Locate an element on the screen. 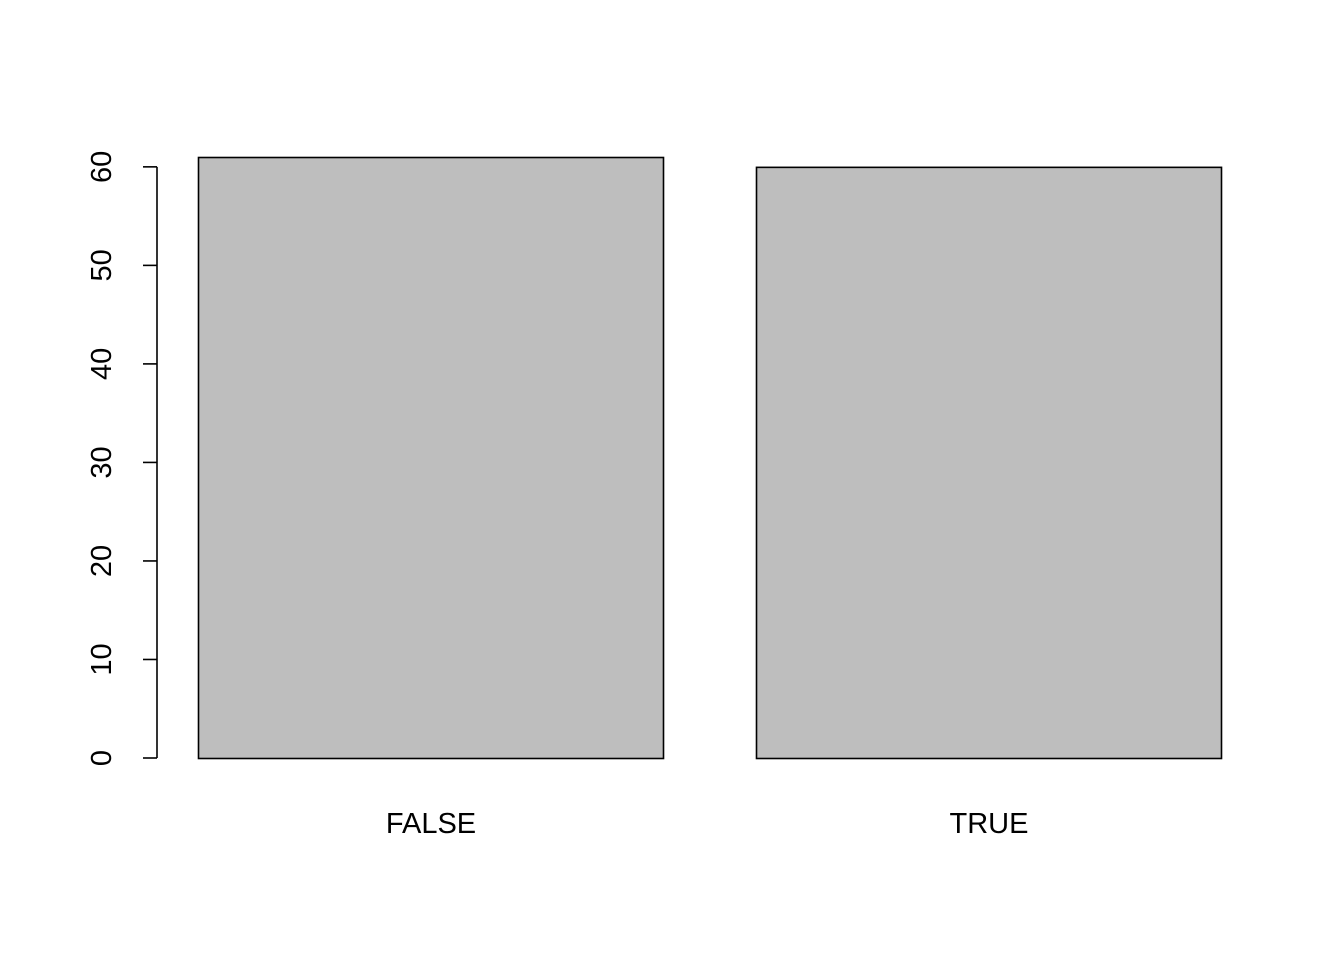 This screenshot has height=965, width=1344. y-axis: 0 10 20 30 40 50 60 is located at coordinates (122, 458).